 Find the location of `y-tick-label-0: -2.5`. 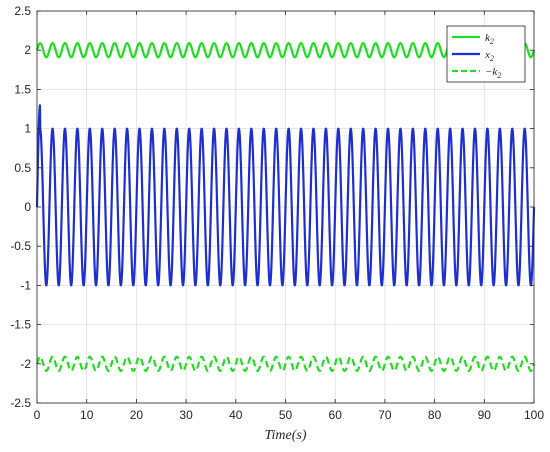

y-tick-label-0: -2.5 is located at coordinates (20, 403).